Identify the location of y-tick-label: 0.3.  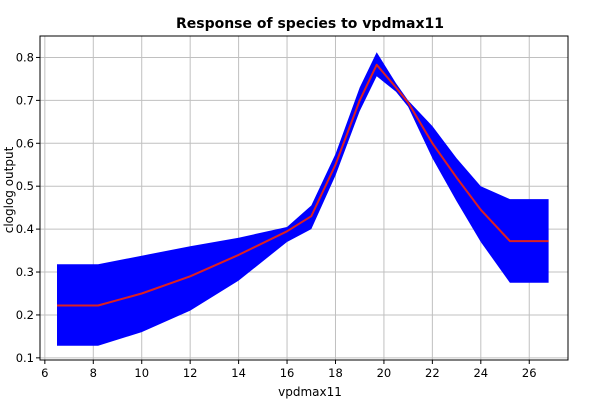
(25, 272).